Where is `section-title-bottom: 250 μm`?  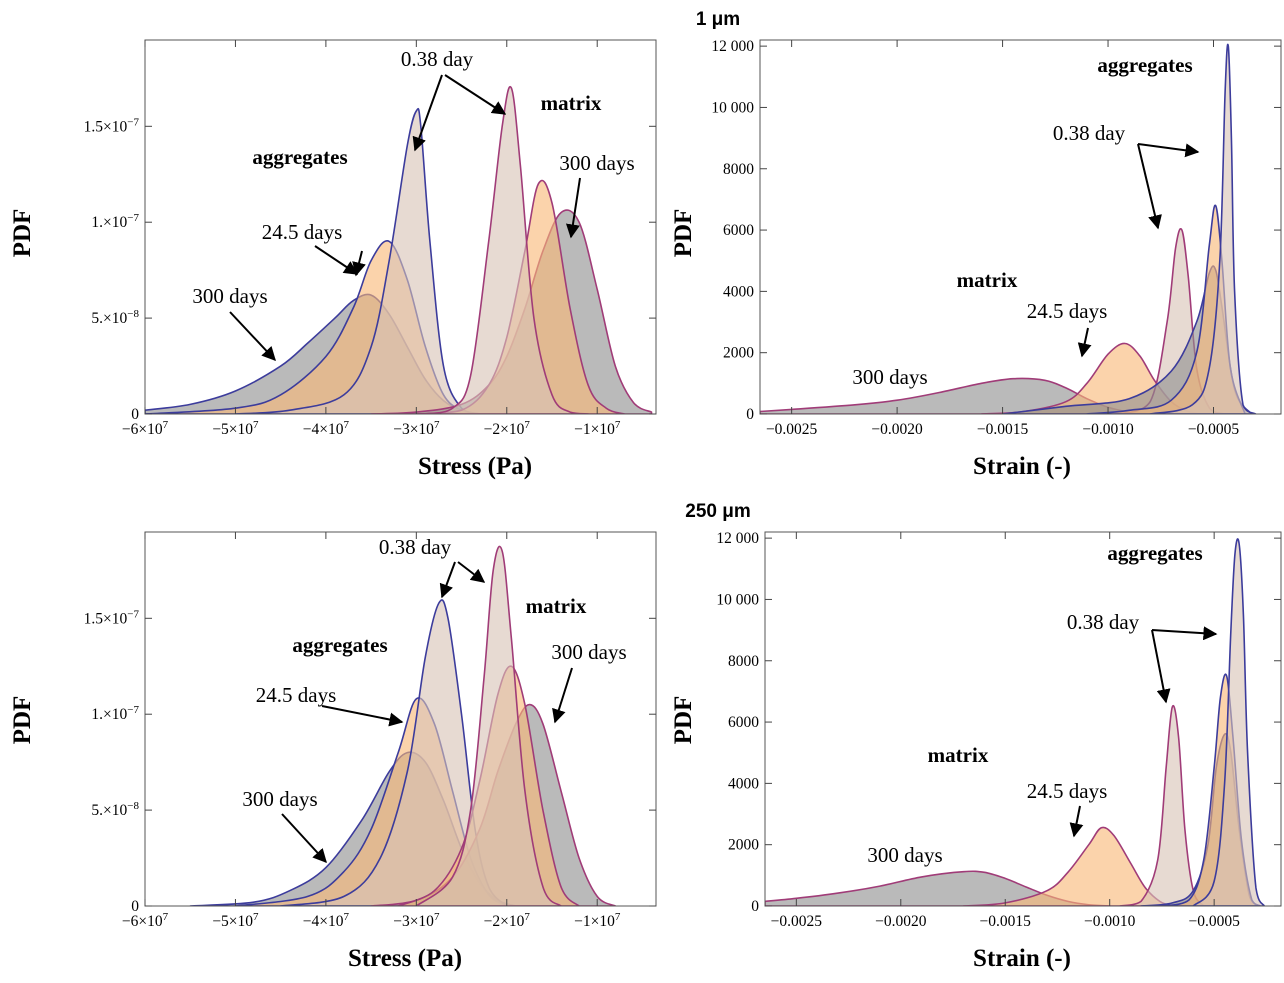 section-title-bottom: 250 μm is located at coordinates (718, 511).